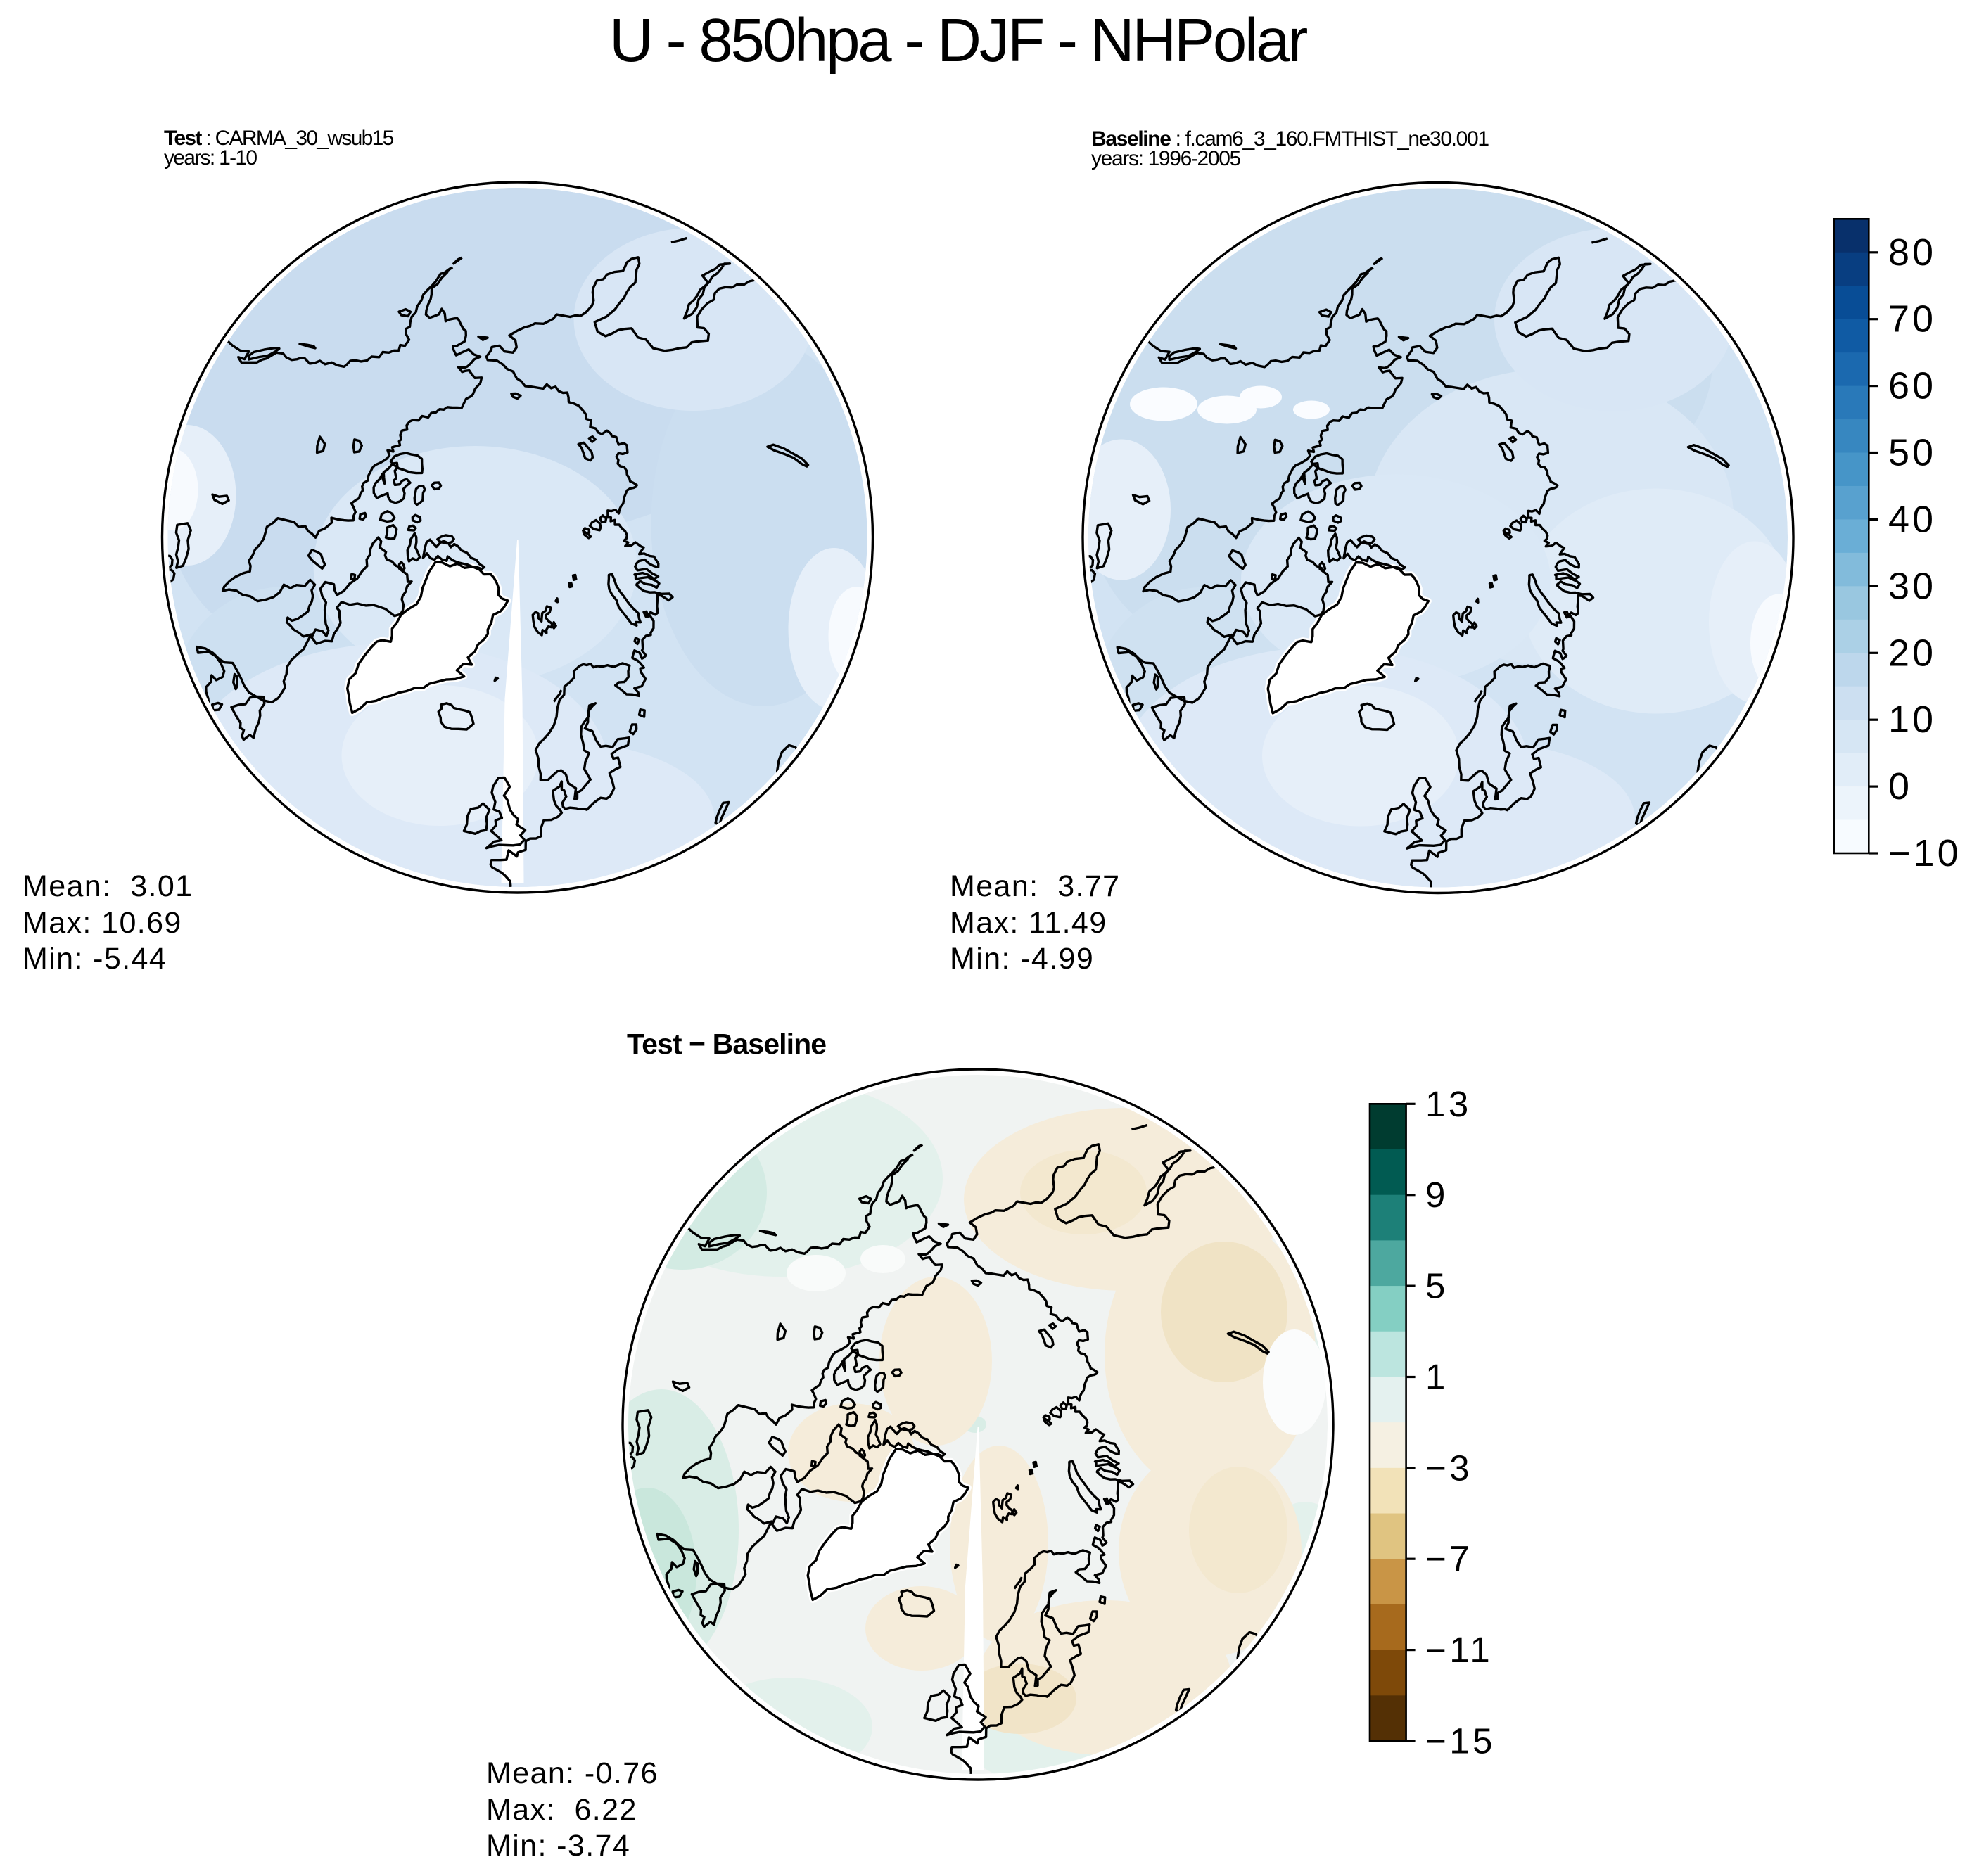  I want to click on svg-text: 30, so click(1912, 586).